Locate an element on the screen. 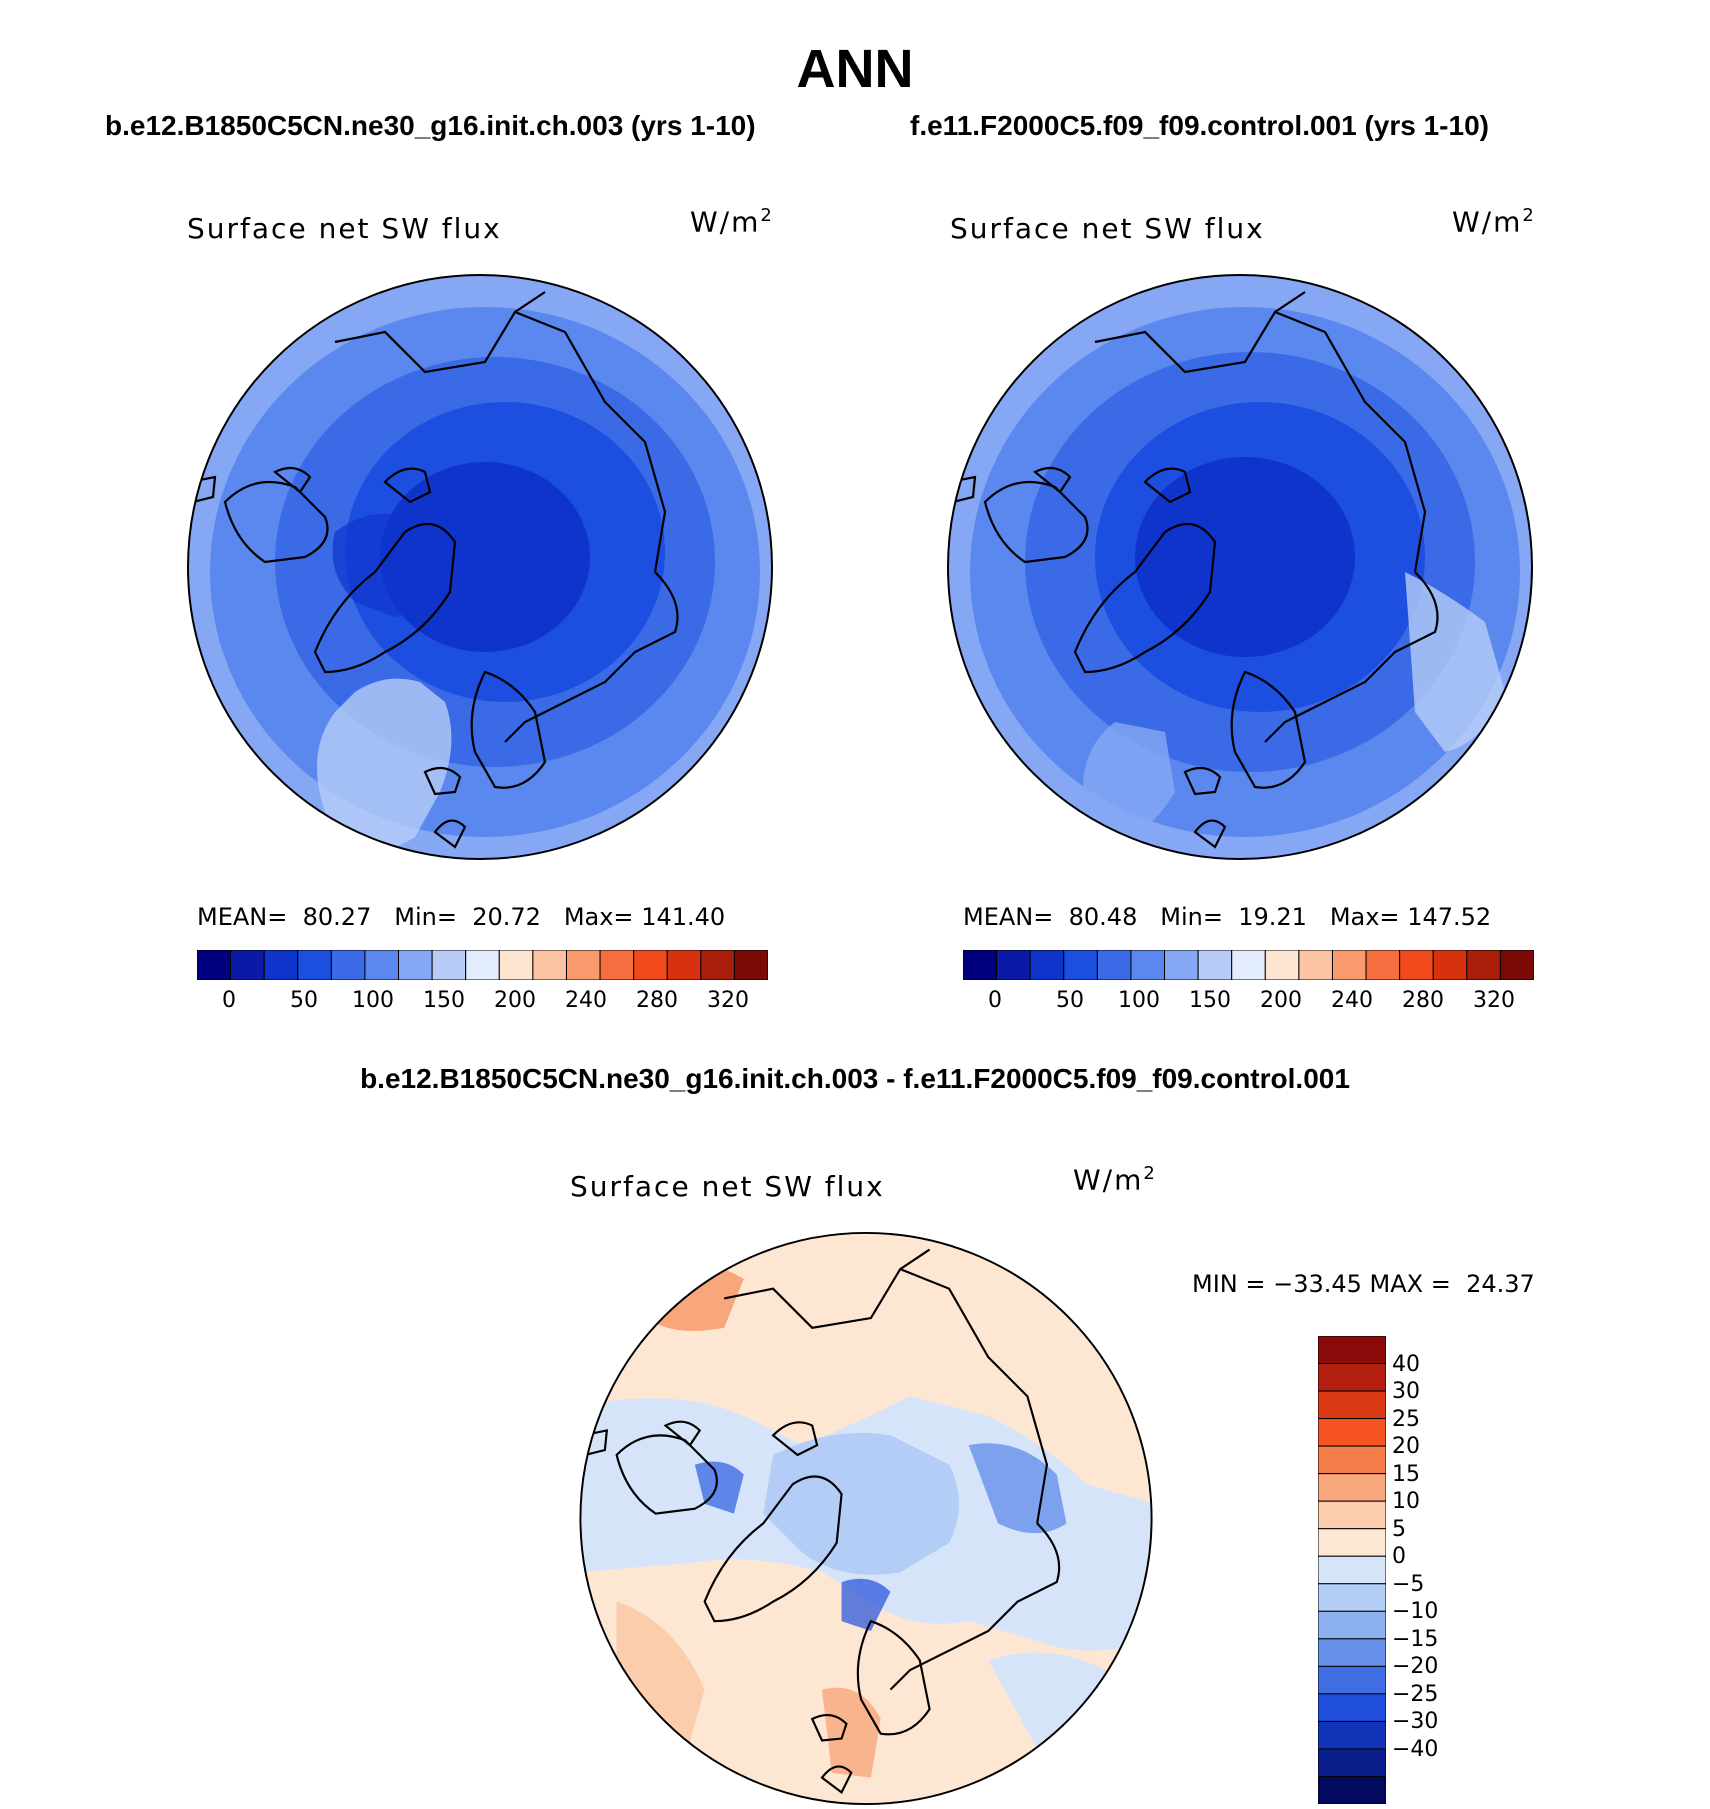  diff-colorbar-label: 30 is located at coordinates (1406, 1392).